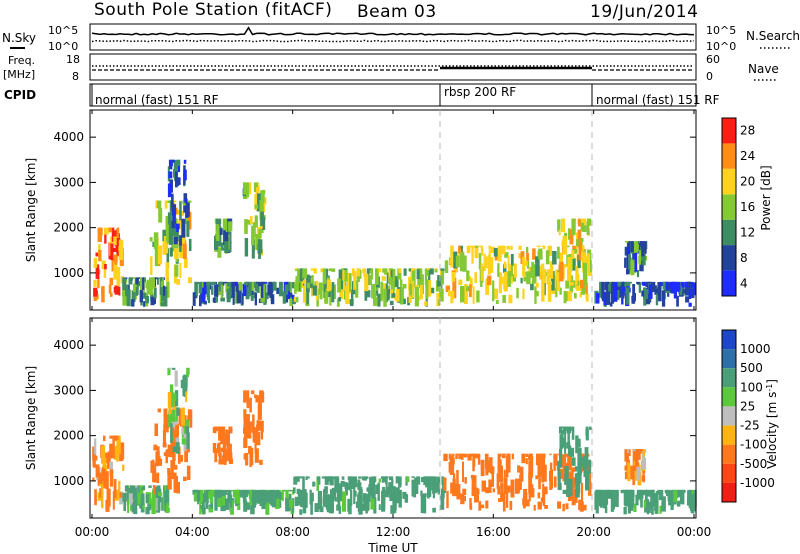  What do you see at coordinates (747, 232) in the screenshot?
I see `power-colorbar-tick: 12` at bounding box center [747, 232].